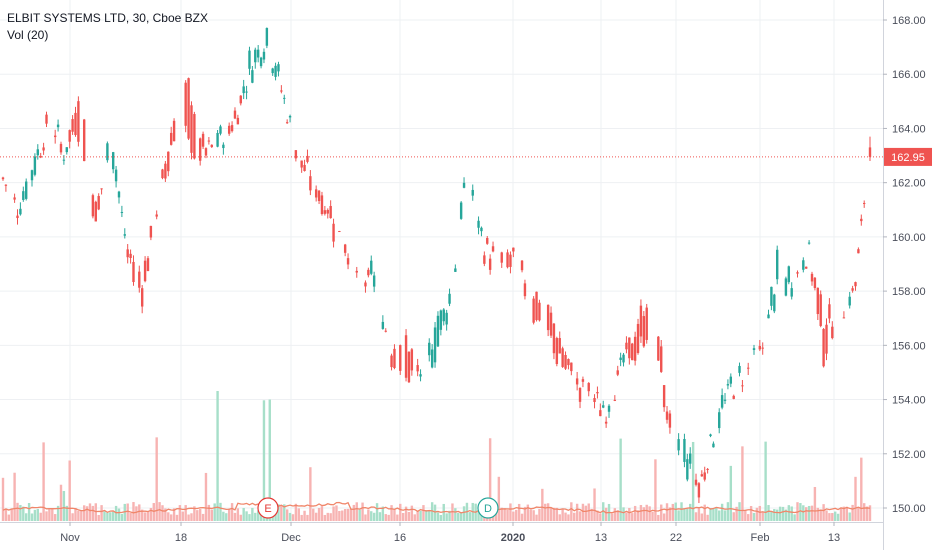  What do you see at coordinates (441, 533) in the screenshot?
I see `time-axis: Nov 18 Dec 16 2020 13 22 Feb 13` at bounding box center [441, 533].